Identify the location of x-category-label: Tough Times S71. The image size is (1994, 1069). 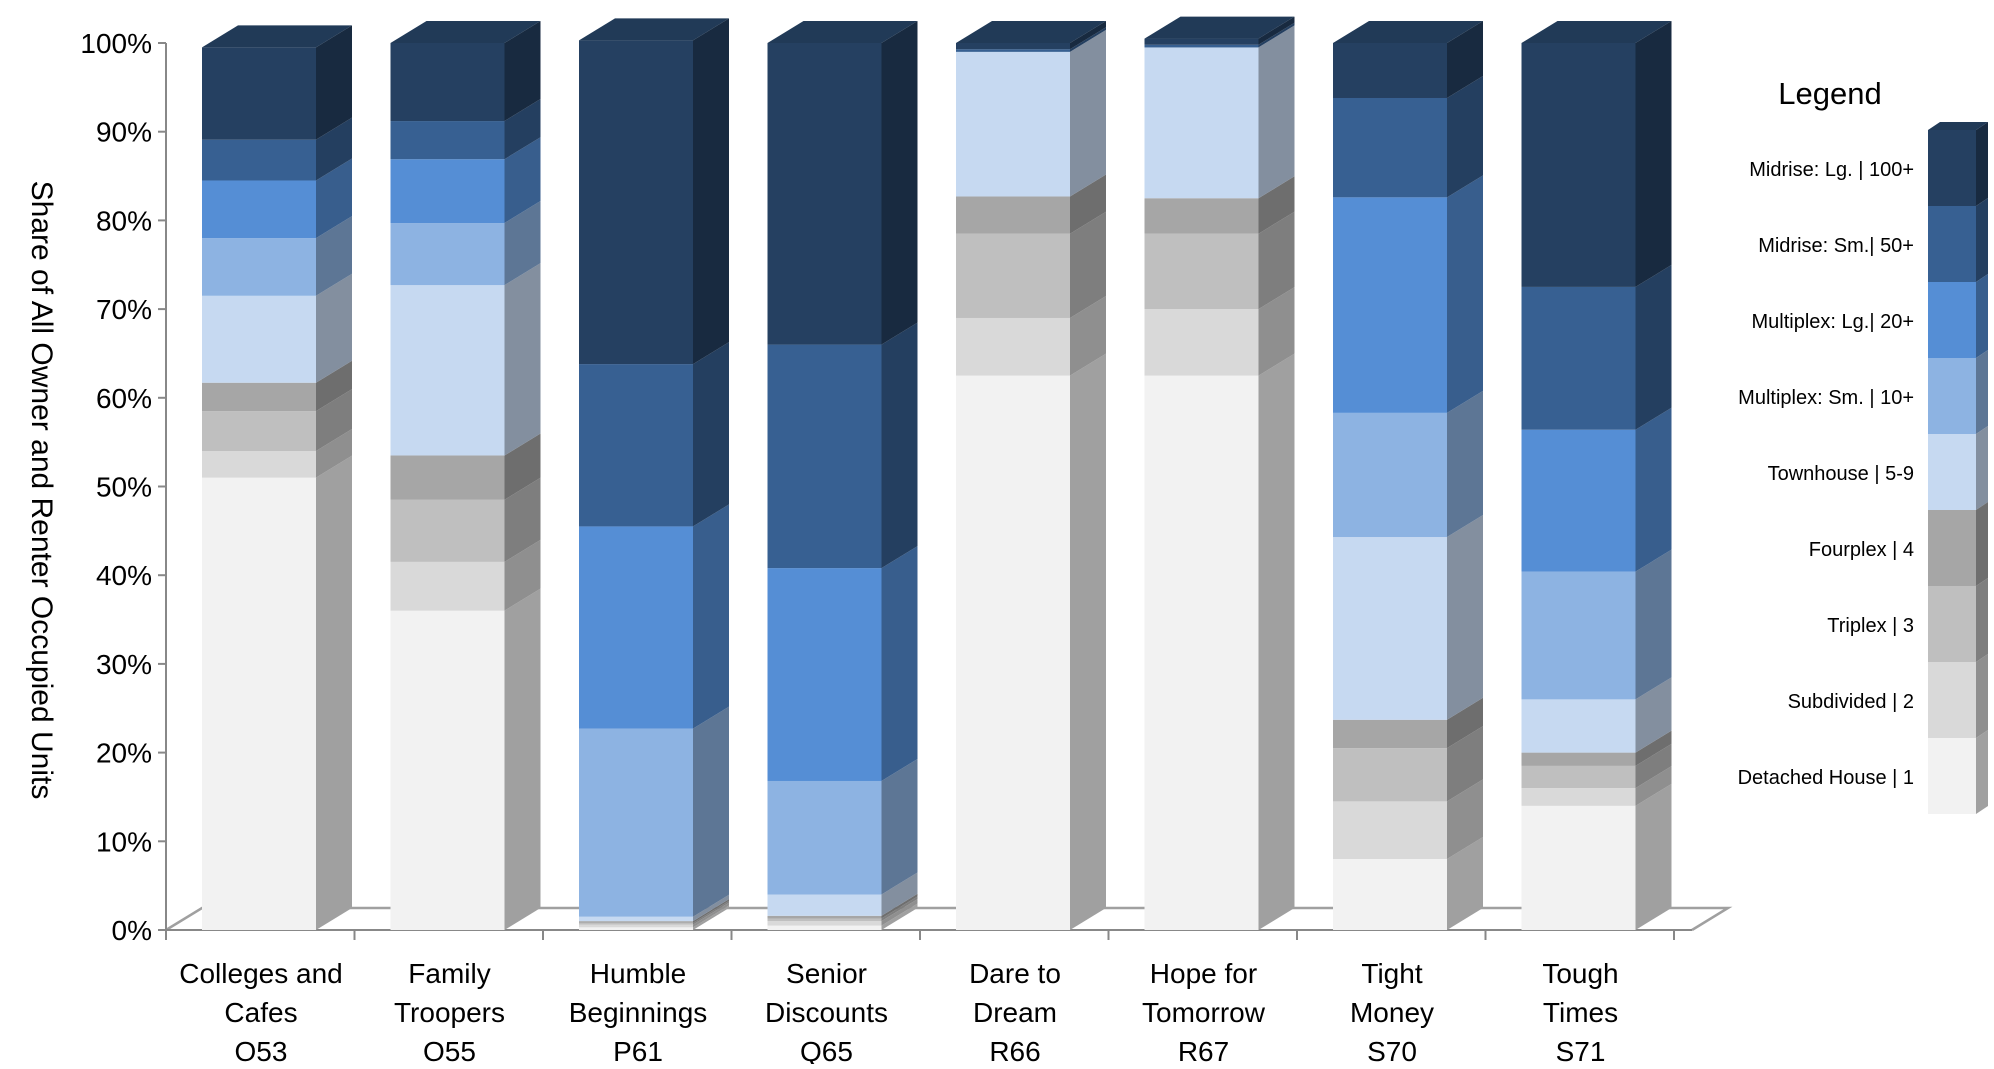
(1580, 1012).